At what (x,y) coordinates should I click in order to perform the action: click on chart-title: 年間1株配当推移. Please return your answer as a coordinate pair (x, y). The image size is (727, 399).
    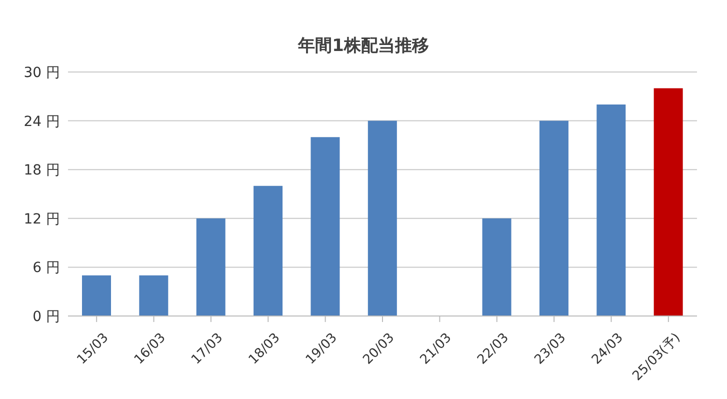
    Looking at the image, I should click on (363, 46).